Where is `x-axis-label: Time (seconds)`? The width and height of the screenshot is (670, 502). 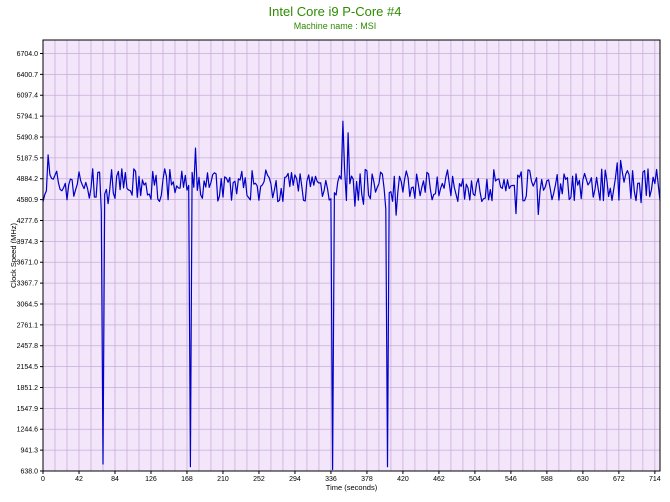 x-axis-label: Time (seconds) is located at coordinates (352, 487).